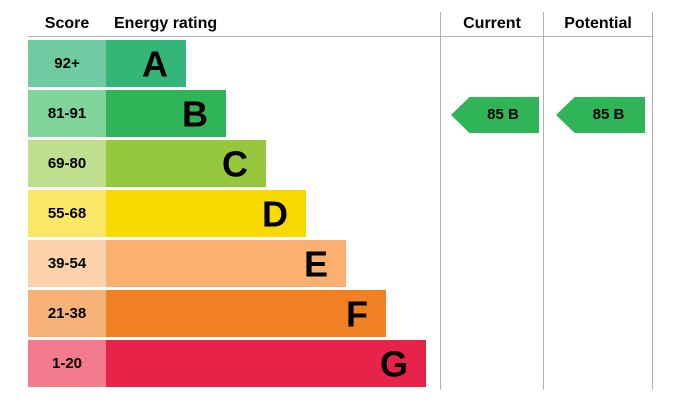 The width and height of the screenshot is (682, 419). I want to click on band-score-range: 1-20, so click(67, 363).